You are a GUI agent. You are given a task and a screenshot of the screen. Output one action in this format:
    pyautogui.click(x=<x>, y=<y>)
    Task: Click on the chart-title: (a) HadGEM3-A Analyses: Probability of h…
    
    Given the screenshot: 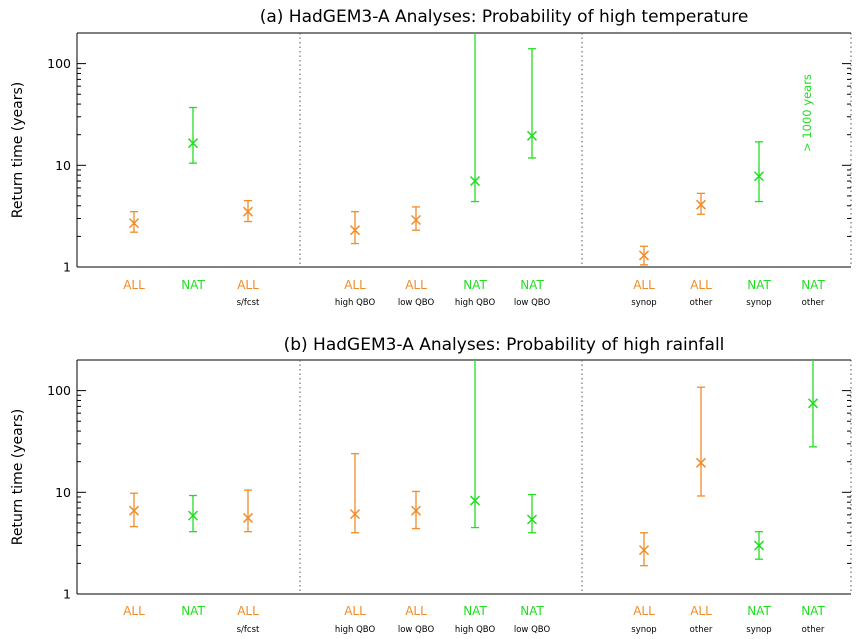 What is the action you would take?
    pyautogui.click(x=504, y=17)
    